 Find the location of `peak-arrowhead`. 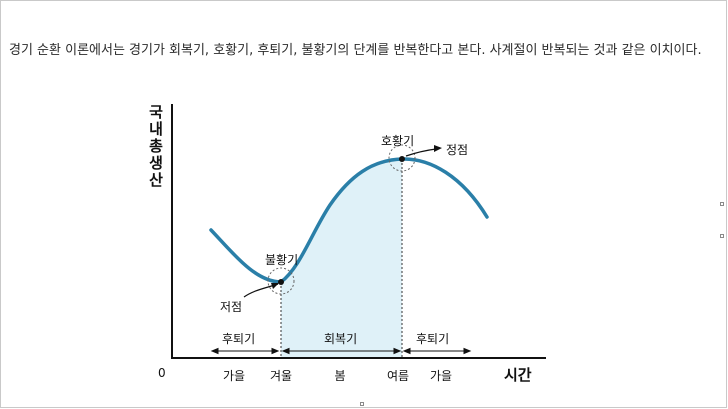

peak-arrowhead is located at coordinates (438, 148).